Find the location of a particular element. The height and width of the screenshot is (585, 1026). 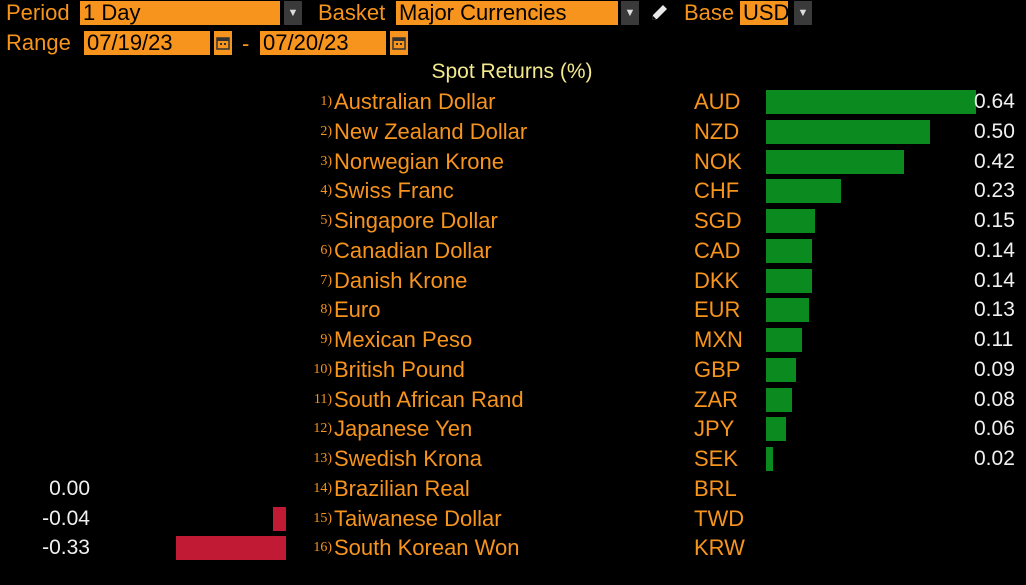

currency-code: BRL is located at coordinates (715, 488).